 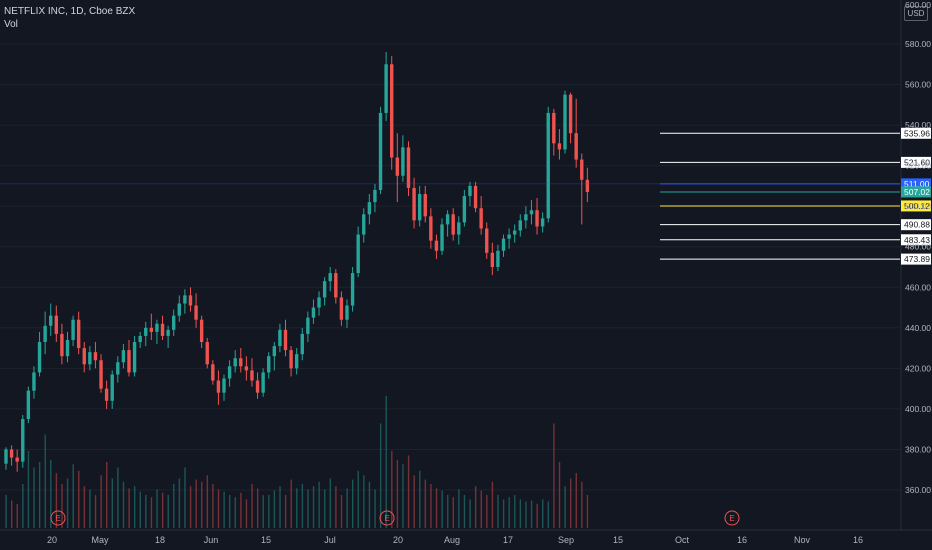 What do you see at coordinates (918, 368) in the screenshot?
I see `price-tick-label: 420.00` at bounding box center [918, 368].